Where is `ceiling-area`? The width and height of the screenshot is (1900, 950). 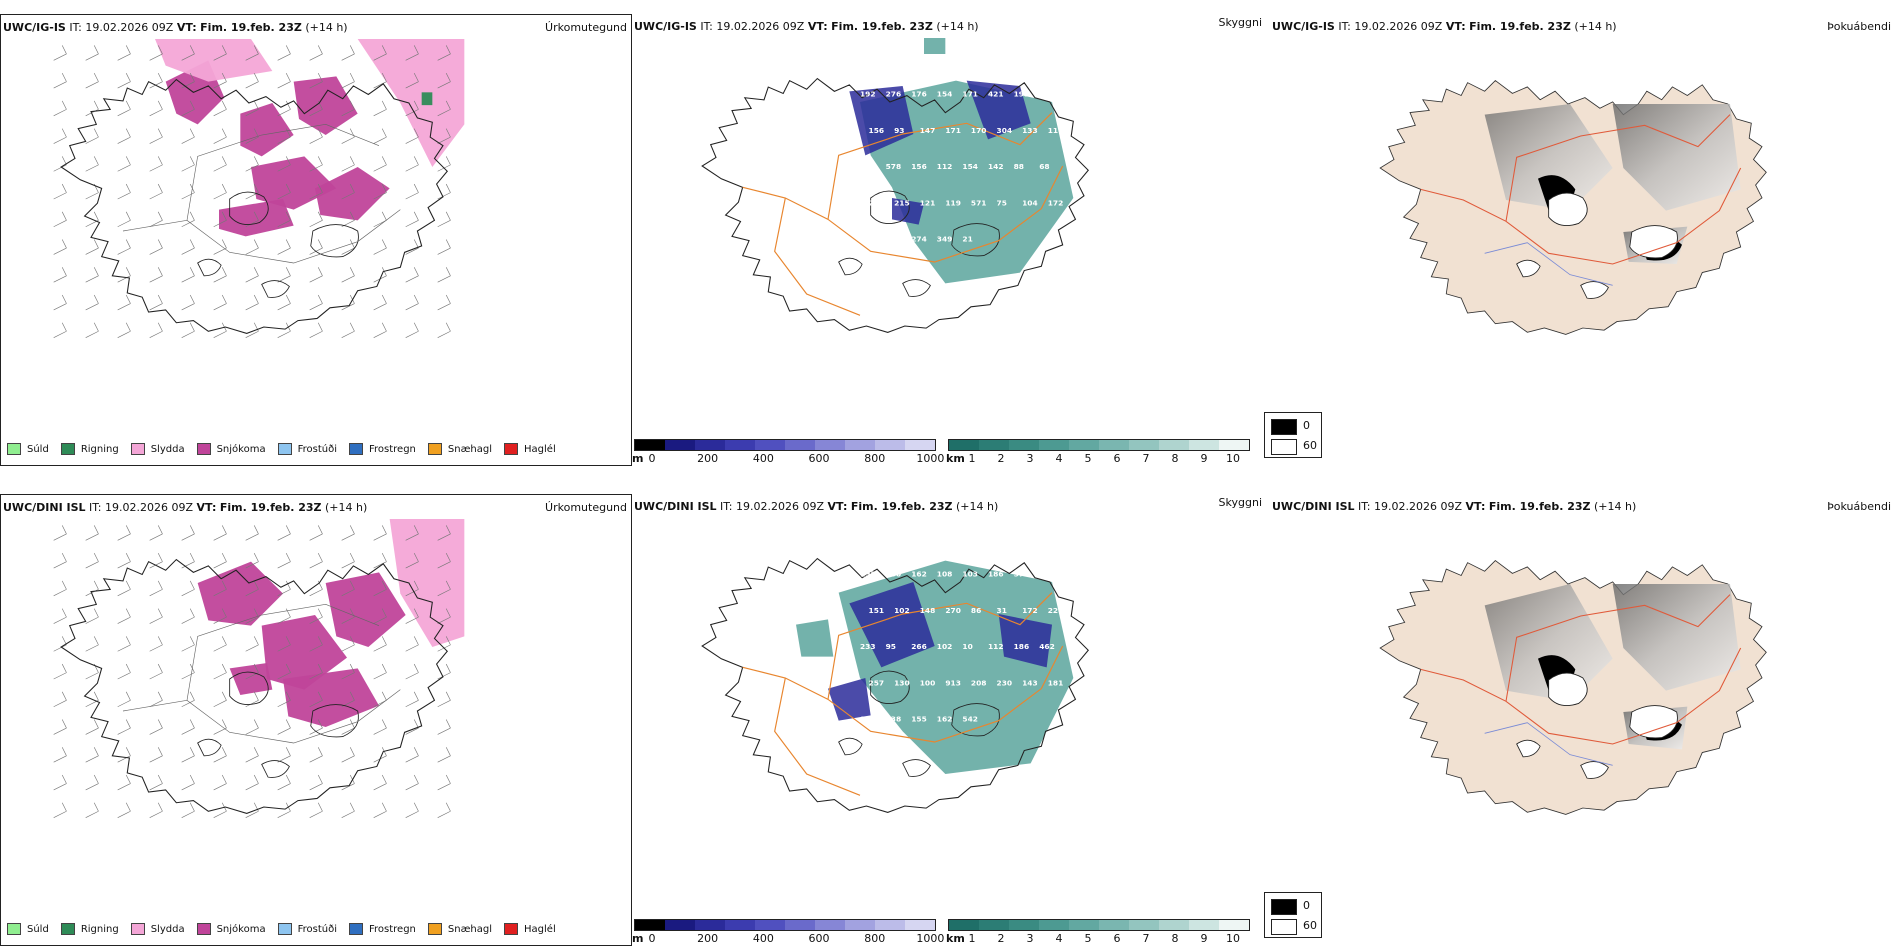 ceiling-area is located at coordinates (998, 110).